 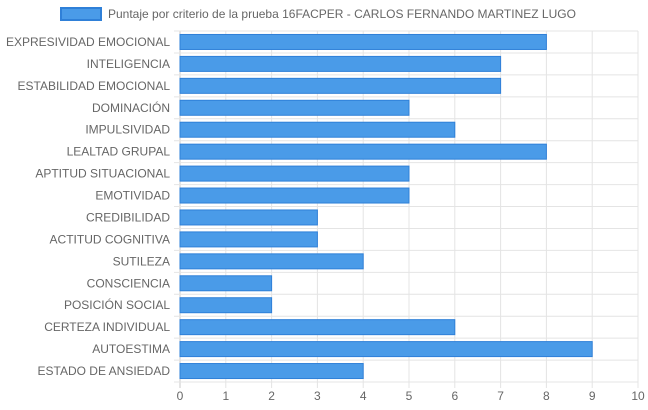 What do you see at coordinates (94, 86) in the screenshot?
I see `category-label: ESTABILIDAD EMOCIONAL` at bounding box center [94, 86].